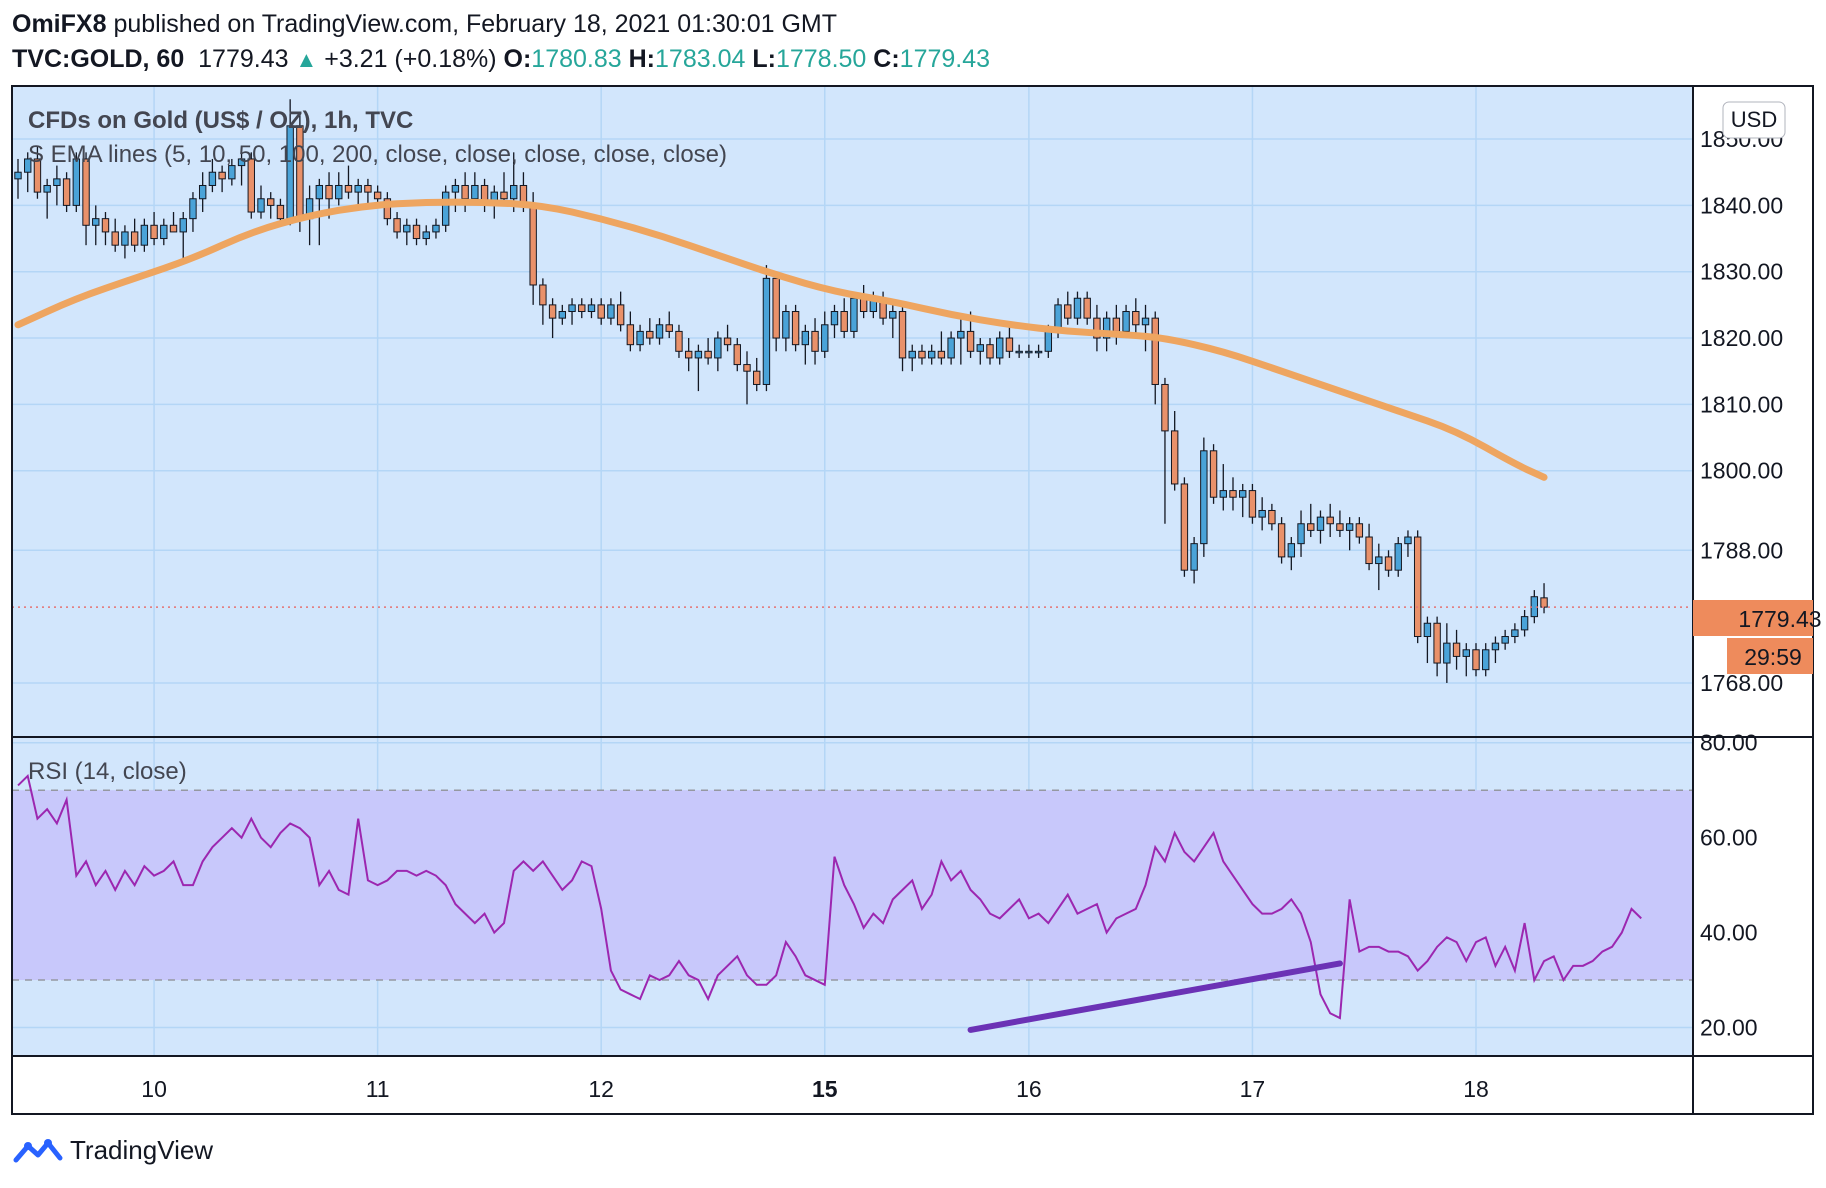  Describe the element at coordinates (1729, 933) in the screenshot. I see `rsi-tick-label: 40.00` at that location.